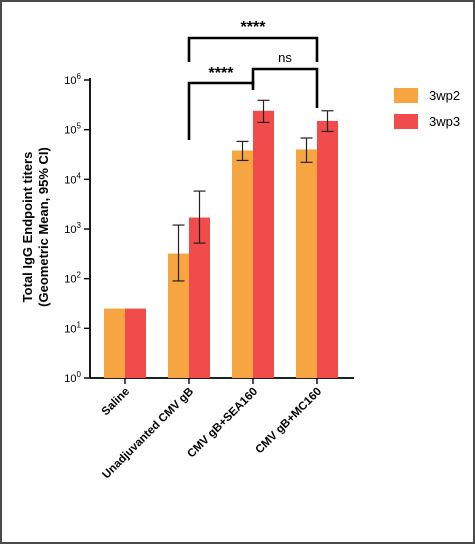 The image size is (475, 544). Describe the element at coordinates (116, 402) in the screenshot. I see `x-category-label: Saline` at that location.